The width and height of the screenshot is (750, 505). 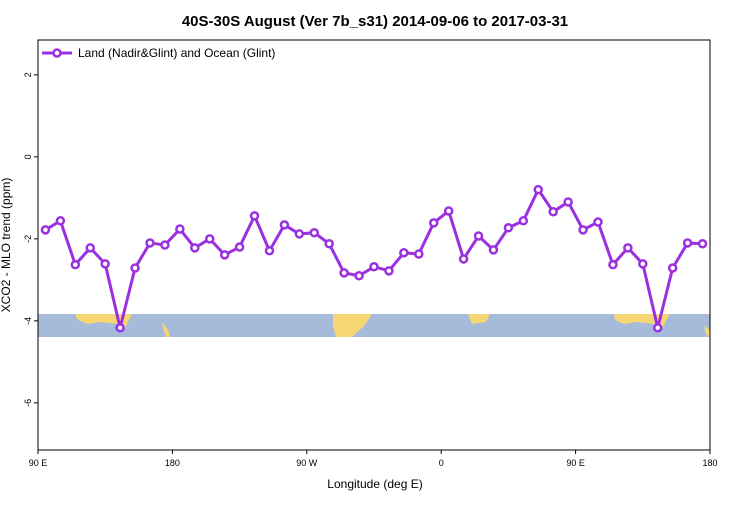 I want to click on map-strip, so click(x=374, y=325).